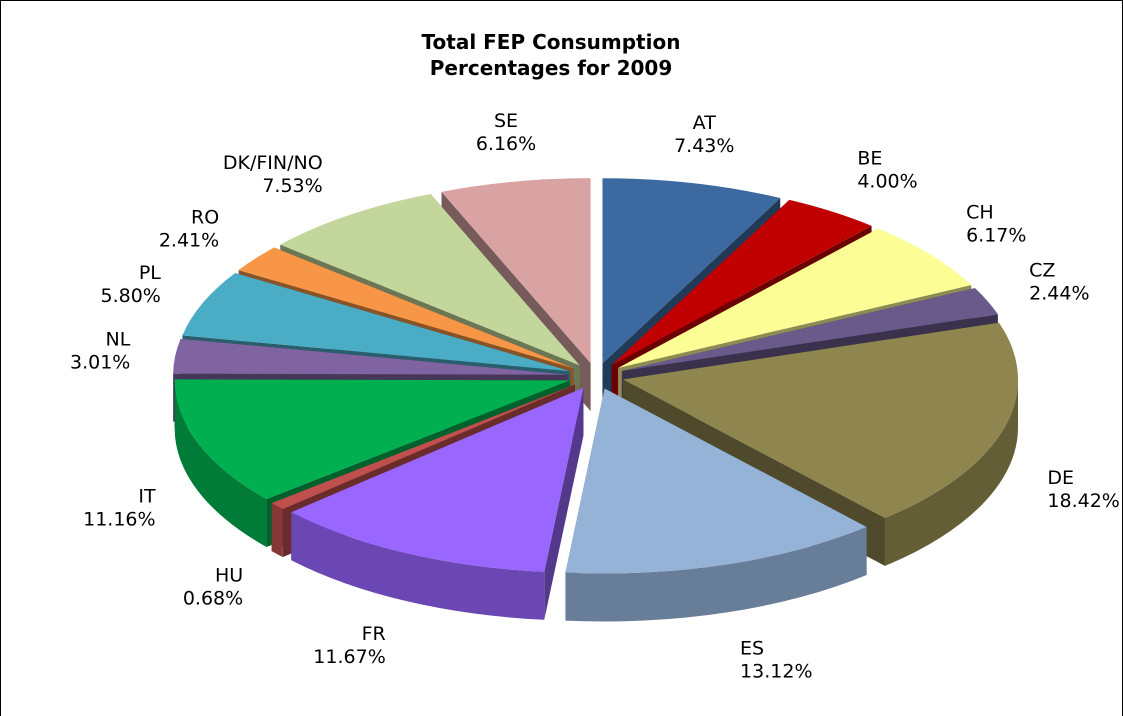 Image resolution: width=1123 pixels, height=716 pixels. I want to click on slice-value-label: 2.44%, so click(1059, 294).